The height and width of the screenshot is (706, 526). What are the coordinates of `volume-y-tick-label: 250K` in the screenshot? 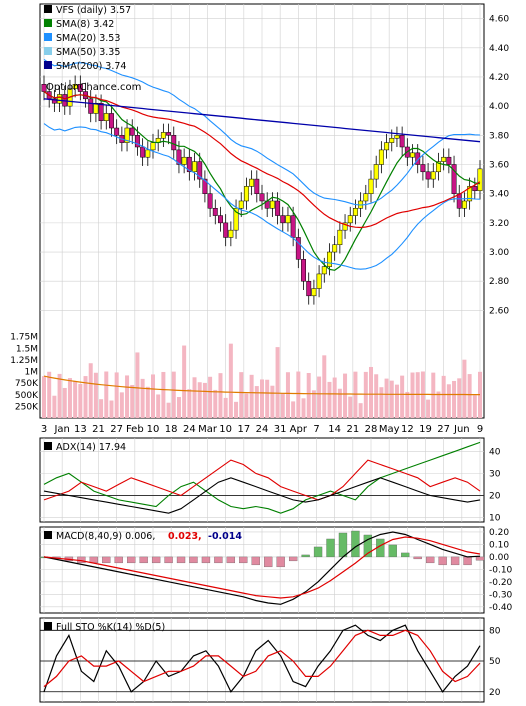 It's located at (27, 407).